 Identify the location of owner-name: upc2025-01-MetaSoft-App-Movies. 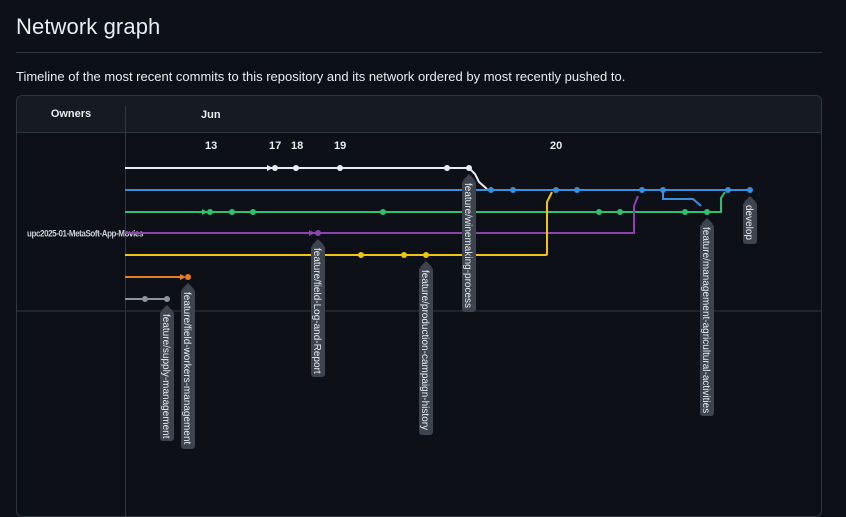
(85, 233).